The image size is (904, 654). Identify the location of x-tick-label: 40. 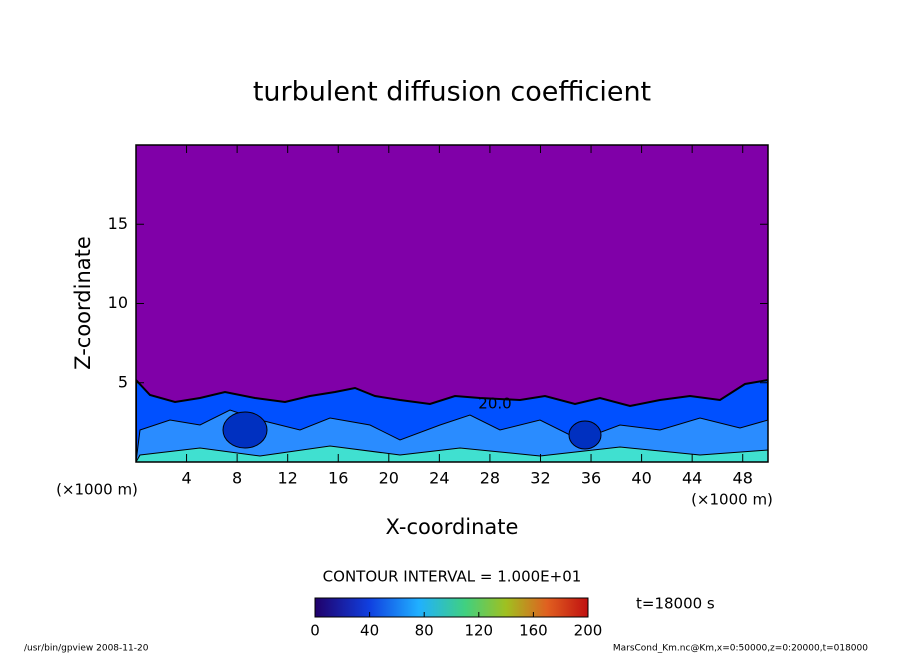
(641, 478).